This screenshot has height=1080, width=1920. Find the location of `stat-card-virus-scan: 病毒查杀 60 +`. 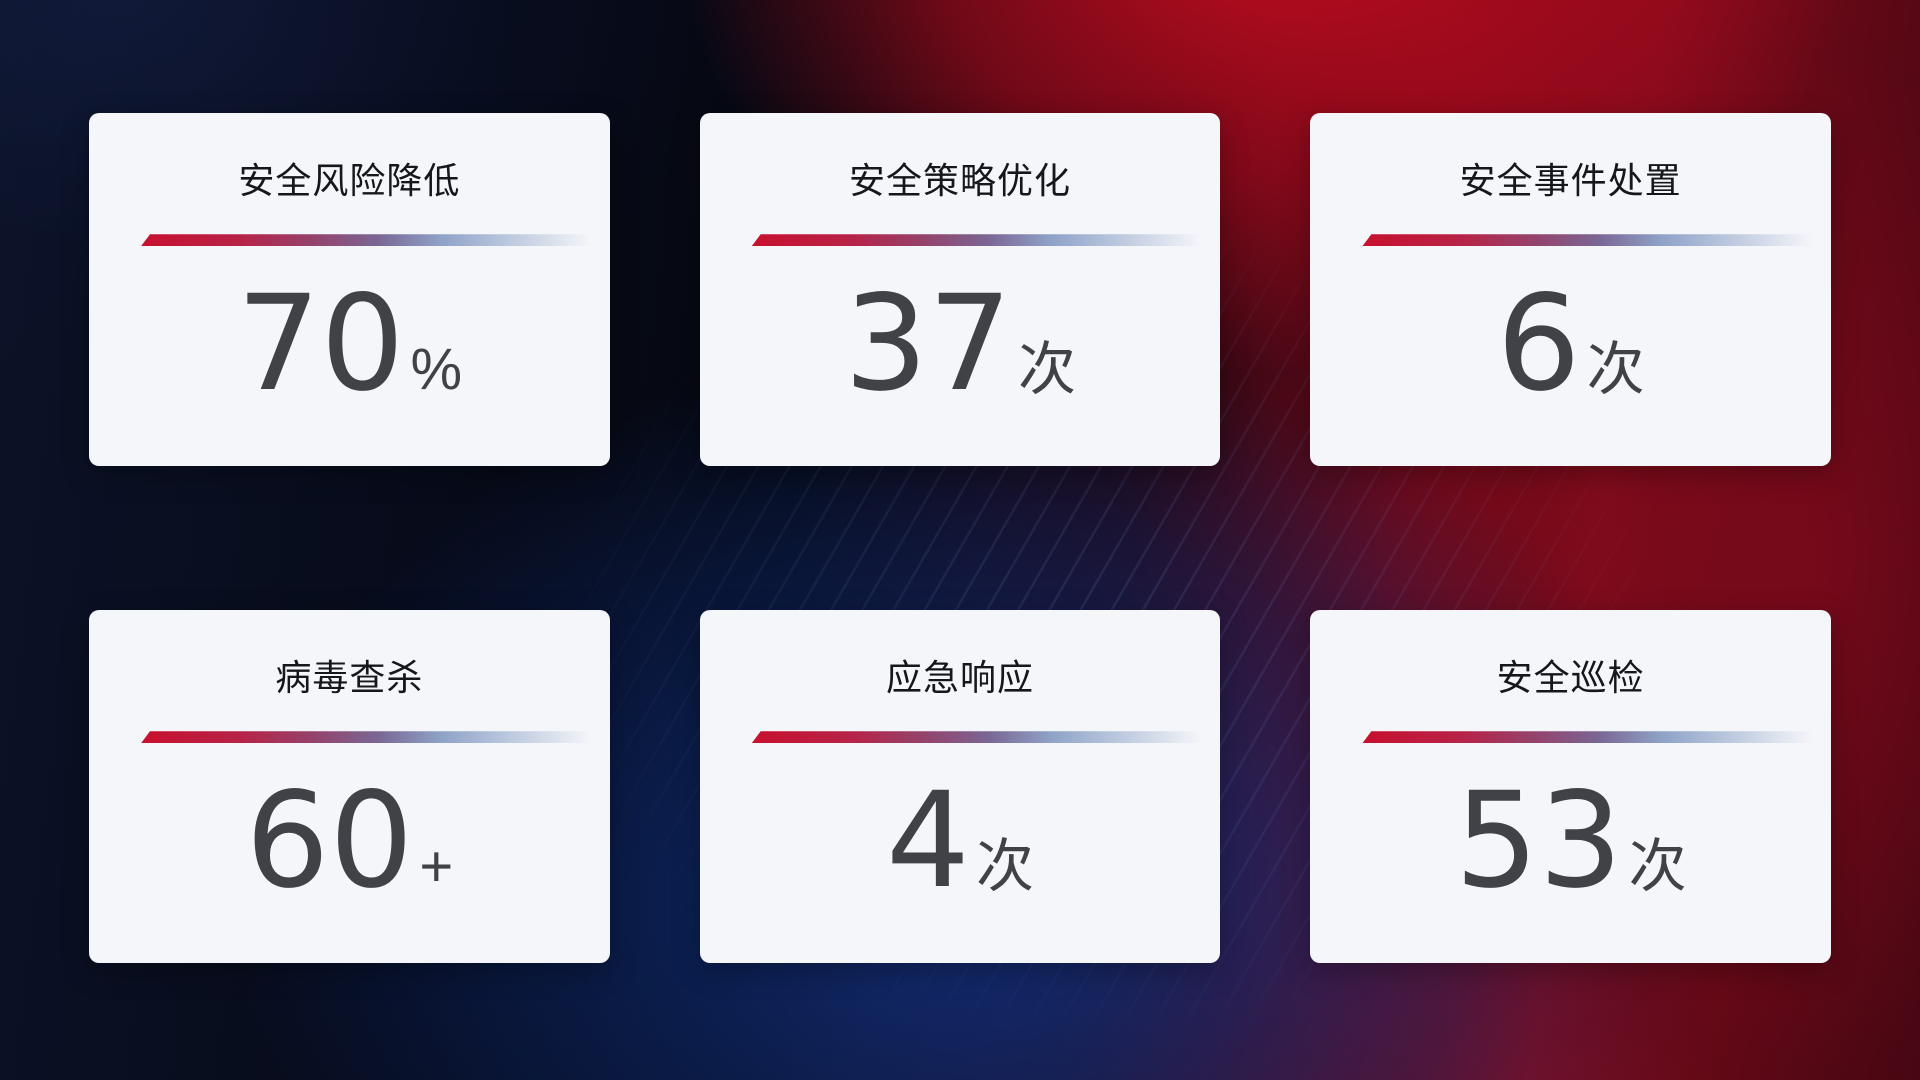

stat-card-virus-scan: 病毒查杀 60 + is located at coordinates (349, 786).